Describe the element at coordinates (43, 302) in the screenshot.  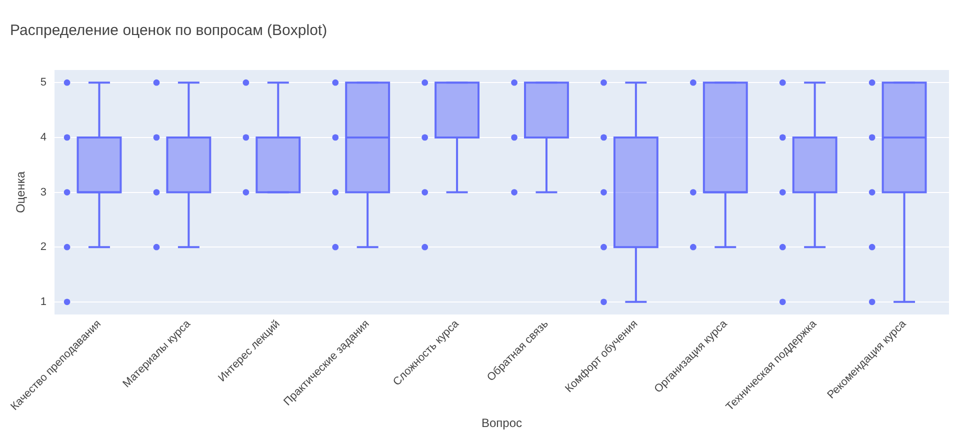
I see `y-tick-label: 1` at that location.